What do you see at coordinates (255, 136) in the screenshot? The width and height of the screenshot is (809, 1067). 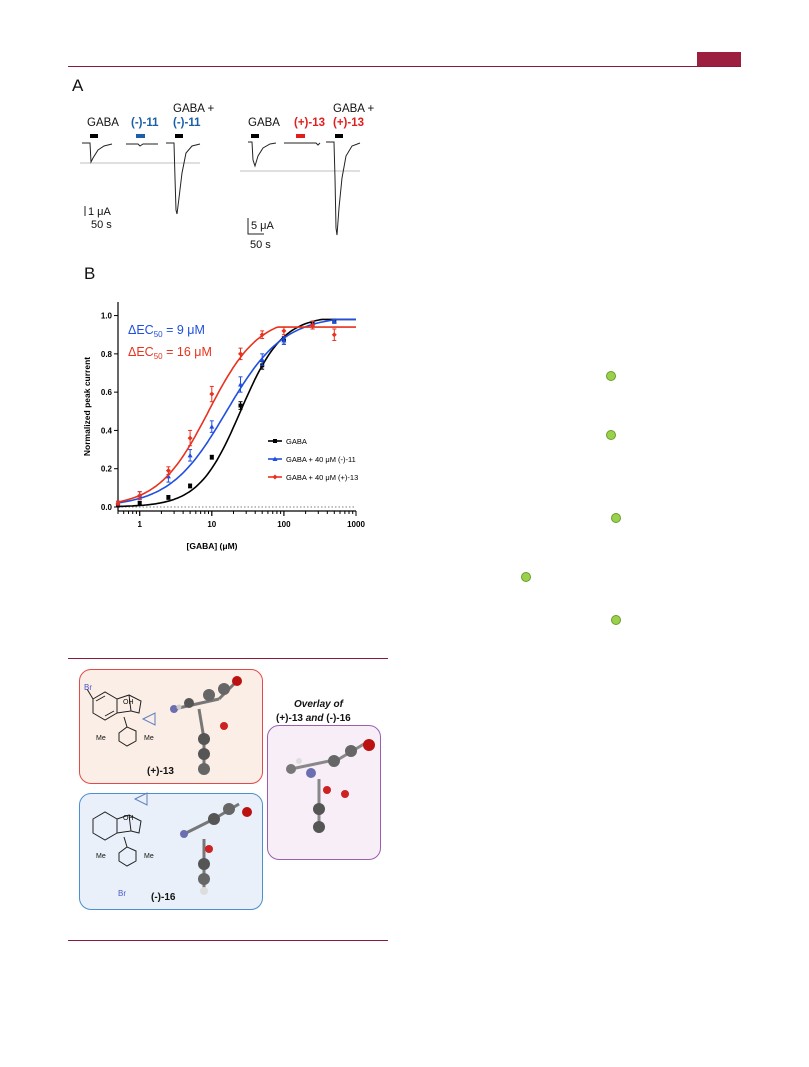 I see `application-bar-gaba-right` at bounding box center [255, 136].